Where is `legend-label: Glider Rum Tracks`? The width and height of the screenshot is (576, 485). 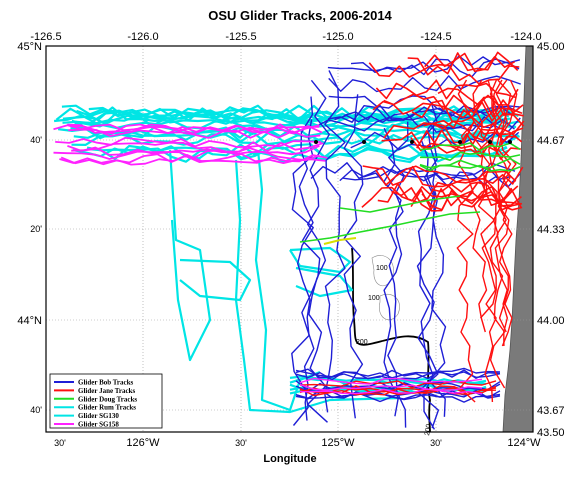 legend-label: Glider Rum Tracks is located at coordinates (107, 408).